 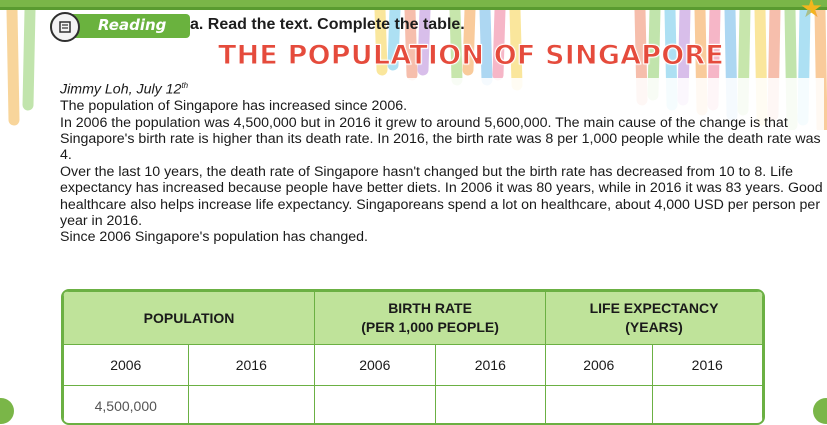 What do you see at coordinates (430, 318) in the screenshot?
I see `header-birth-rate: BIRTH RATE(PER 1,000 PEOPLE)` at bounding box center [430, 318].